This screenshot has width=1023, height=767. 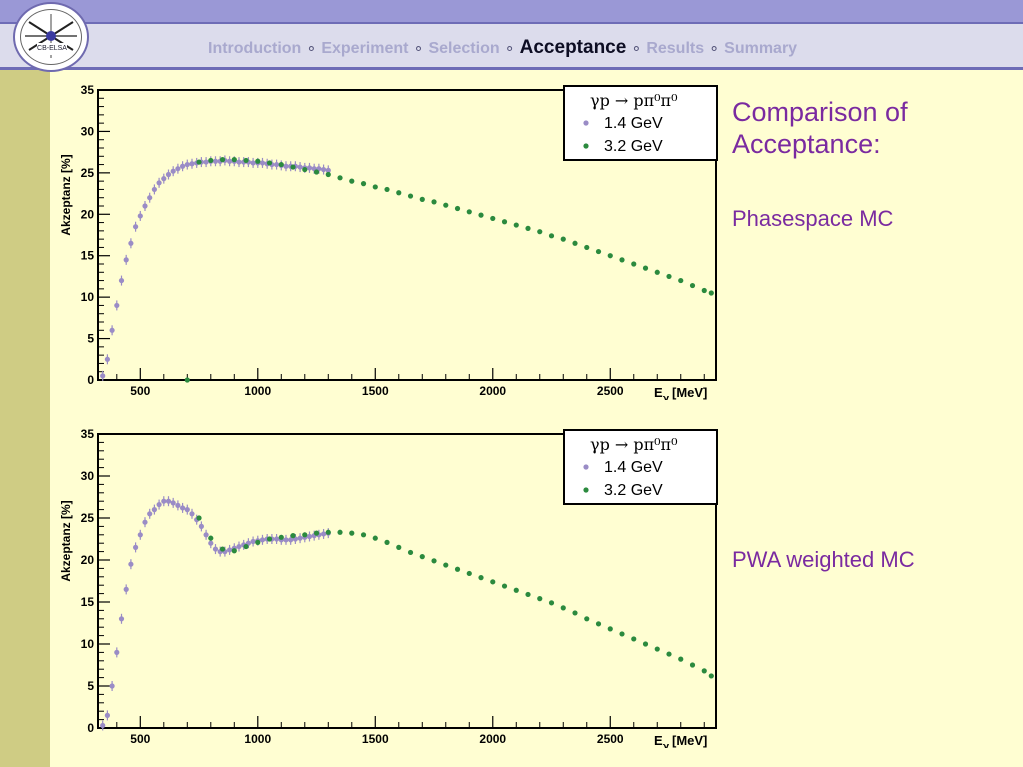 What do you see at coordinates (610, 739) in the screenshot?
I see `x-tick-label: 2500` at bounding box center [610, 739].